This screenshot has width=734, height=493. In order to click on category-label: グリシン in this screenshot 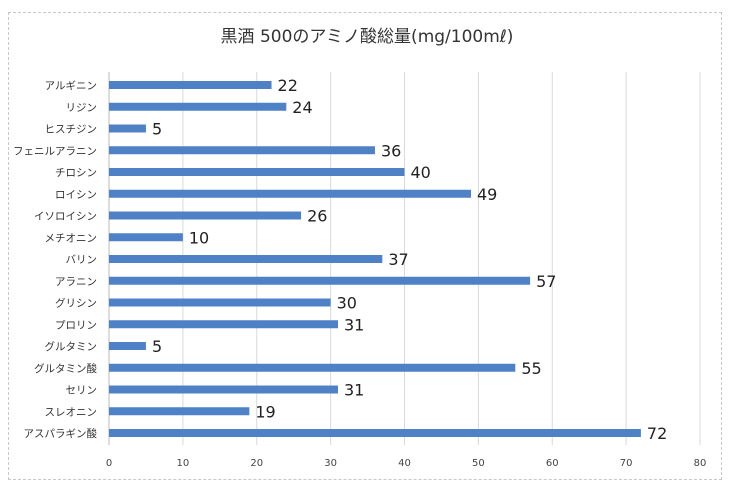, I will do `click(76, 303)`.